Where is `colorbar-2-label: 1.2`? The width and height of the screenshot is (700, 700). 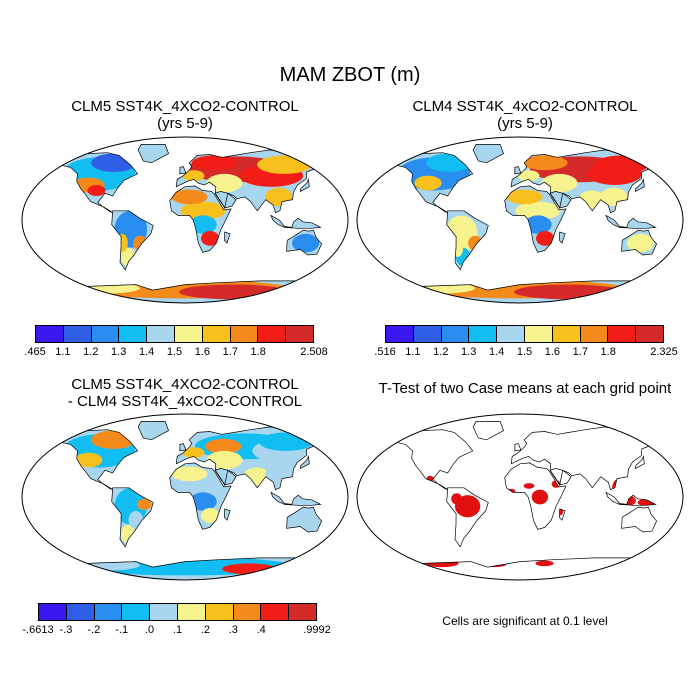 colorbar-2-label: 1.2 is located at coordinates (441, 352).